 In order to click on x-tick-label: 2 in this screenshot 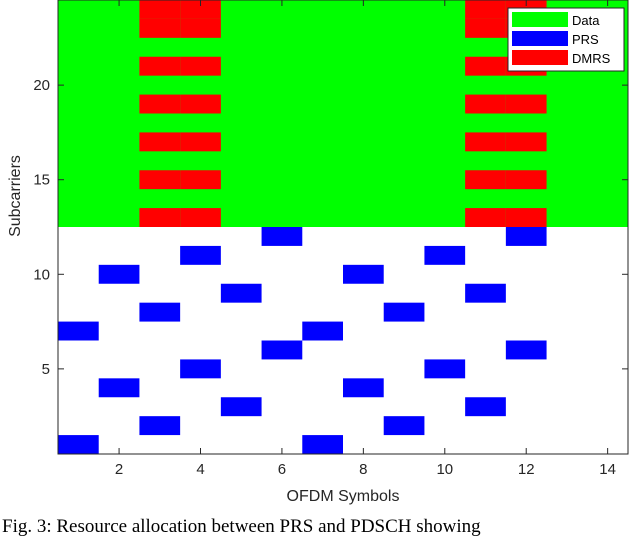, I will do `click(119, 469)`.